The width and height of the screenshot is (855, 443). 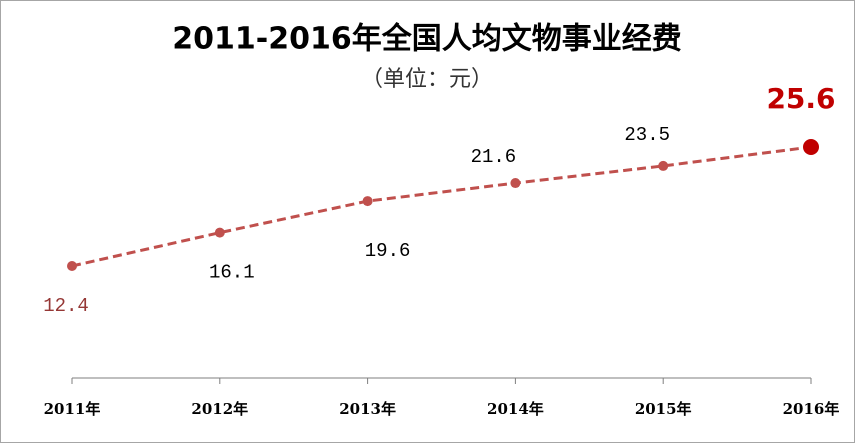 What do you see at coordinates (426, 39) in the screenshot?
I see `chart-title: 2011-2016年全国人均文物事业经费` at bounding box center [426, 39].